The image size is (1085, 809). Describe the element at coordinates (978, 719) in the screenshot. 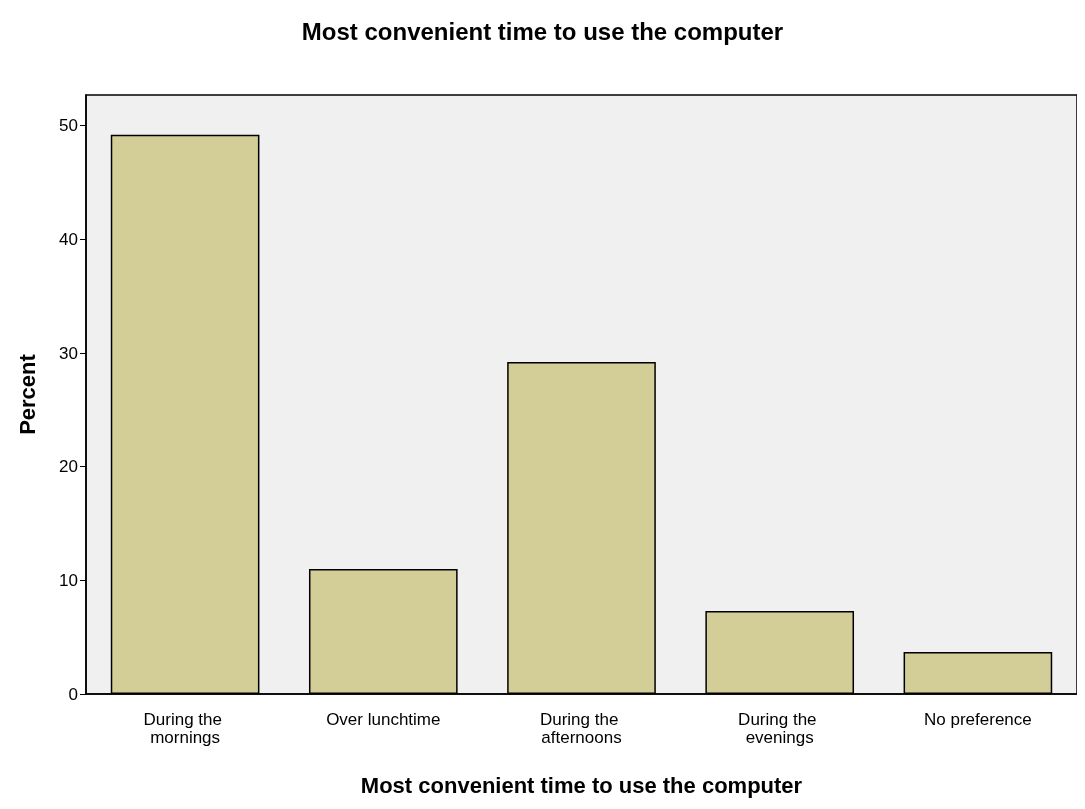

I see `x-tick-label: No preference` at that location.